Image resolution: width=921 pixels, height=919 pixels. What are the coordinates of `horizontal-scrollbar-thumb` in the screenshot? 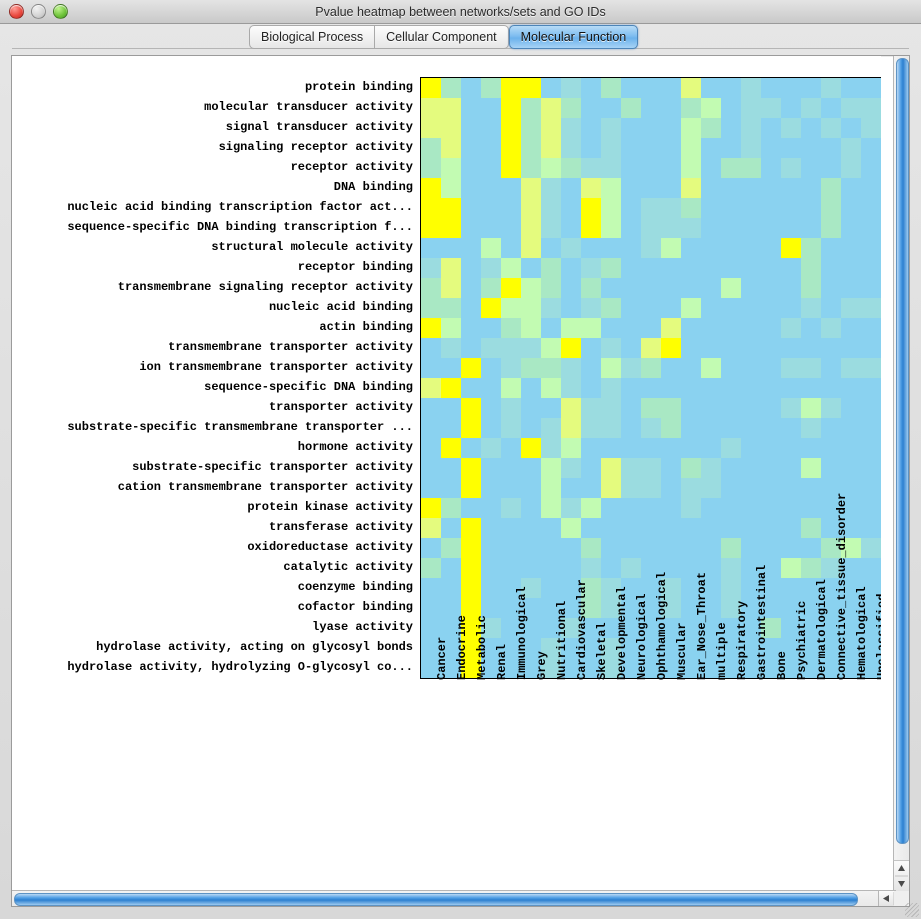 It's located at (436, 899).